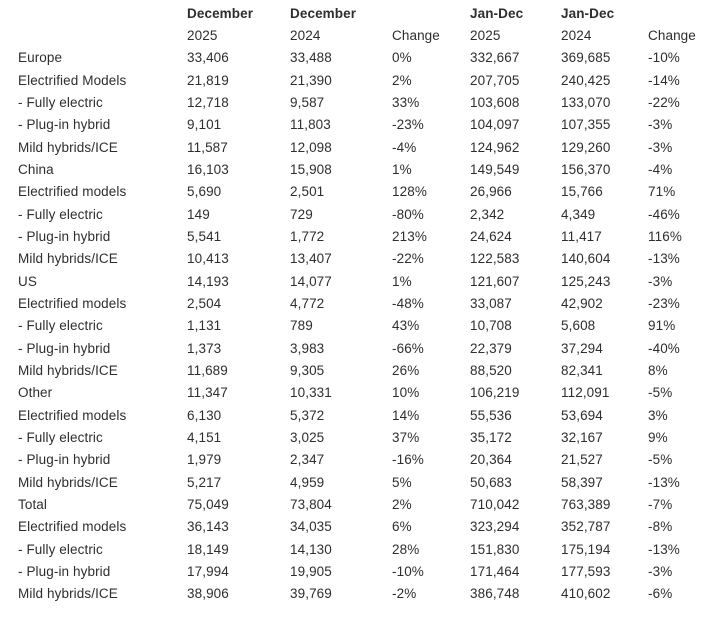 The height and width of the screenshot is (617, 706). What do you see at coordinates (581, 236) in the screenshot?
I see `cell-value: 11,417` at bounding box center [581, 236].